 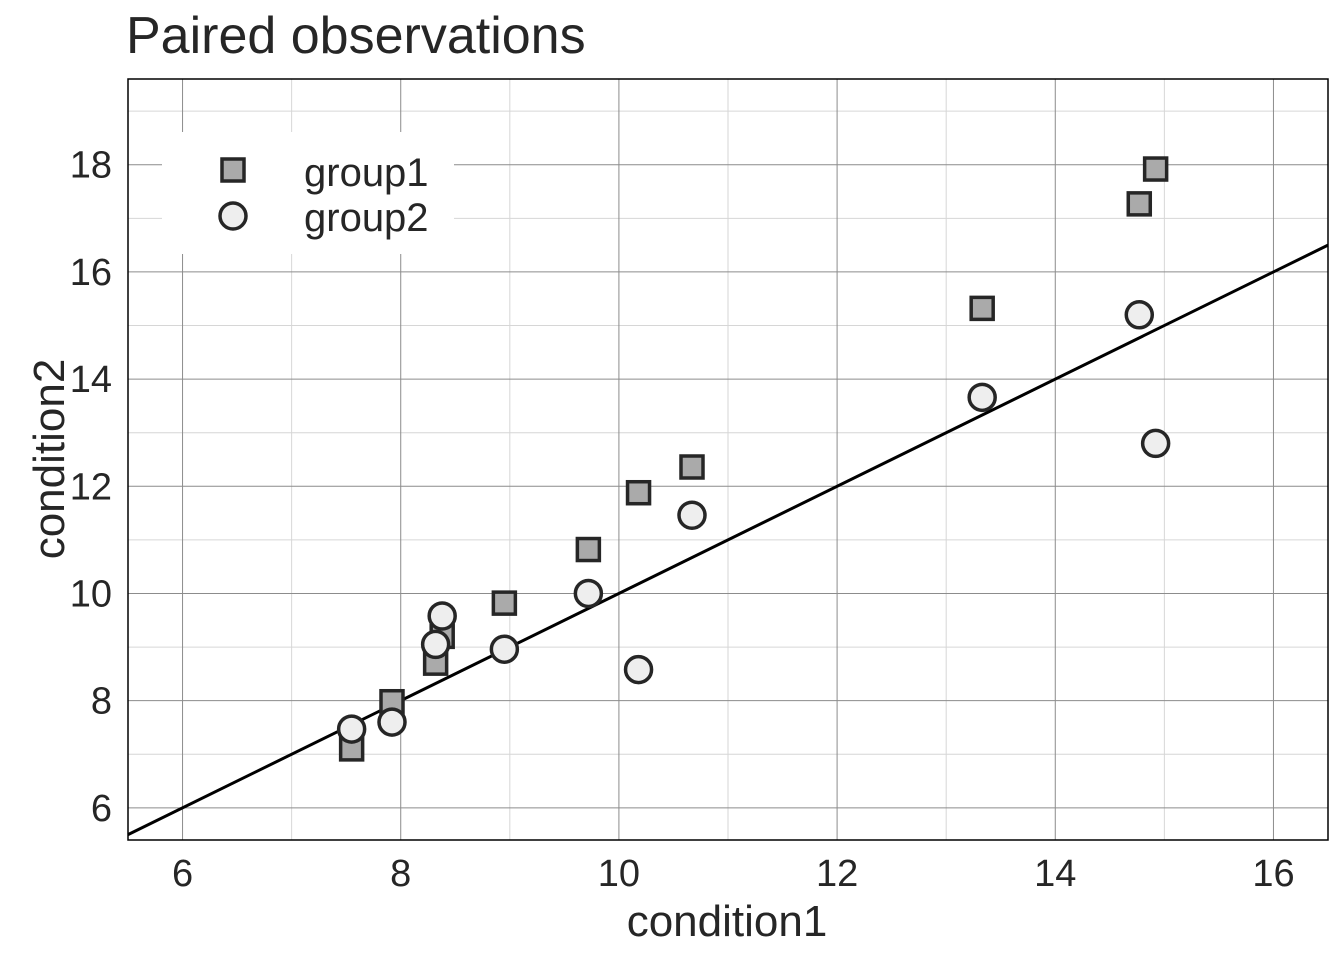 What do you see at coordinates (366, 173) in the screenshot?
I see `legend-label-group1: group1` at bounding box center [366, 173].